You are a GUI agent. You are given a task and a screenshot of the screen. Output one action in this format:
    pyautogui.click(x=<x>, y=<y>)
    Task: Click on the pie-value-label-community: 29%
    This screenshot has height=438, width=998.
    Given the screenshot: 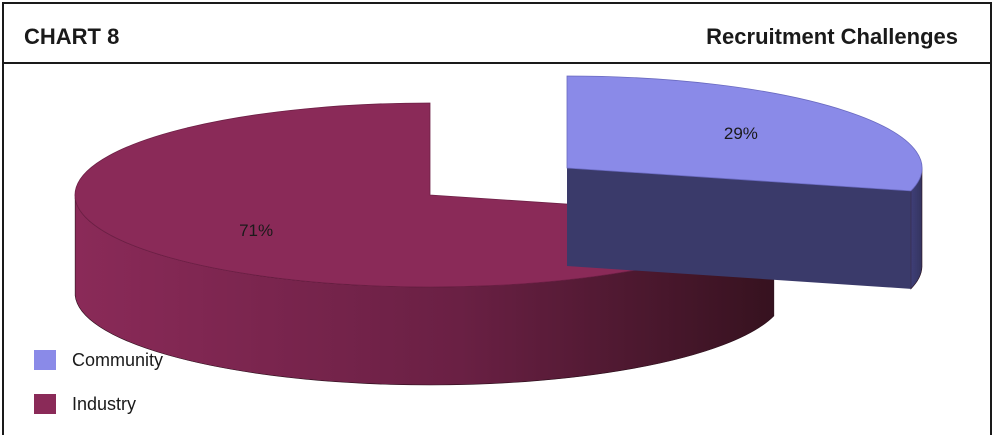 What is the action you would take?
    pyautogui.click(x=741, y=133)
    